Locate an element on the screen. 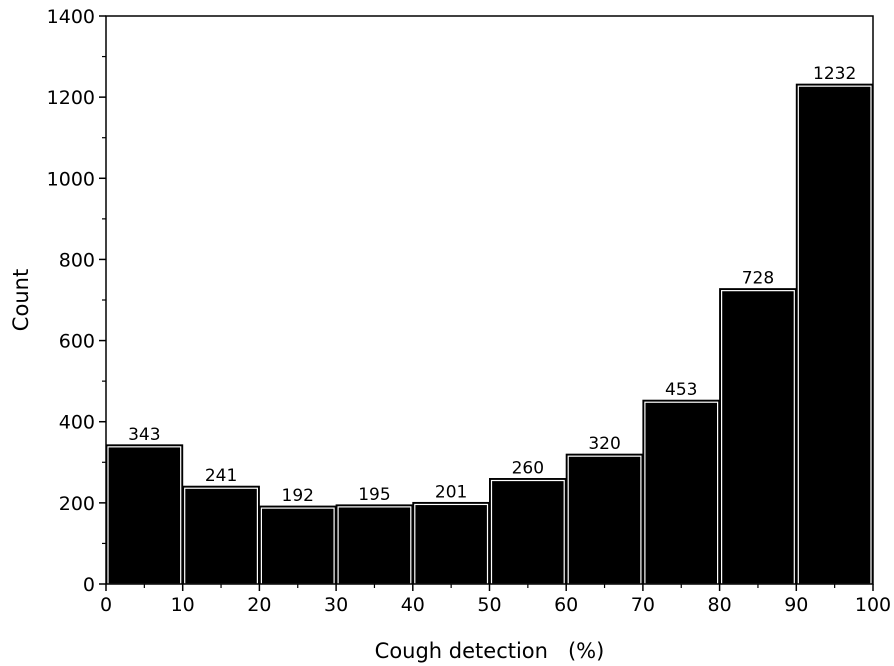 The height and width of the screenshot is (666, 894). bar-value-label: 453 is located at coordinates (681, 390).